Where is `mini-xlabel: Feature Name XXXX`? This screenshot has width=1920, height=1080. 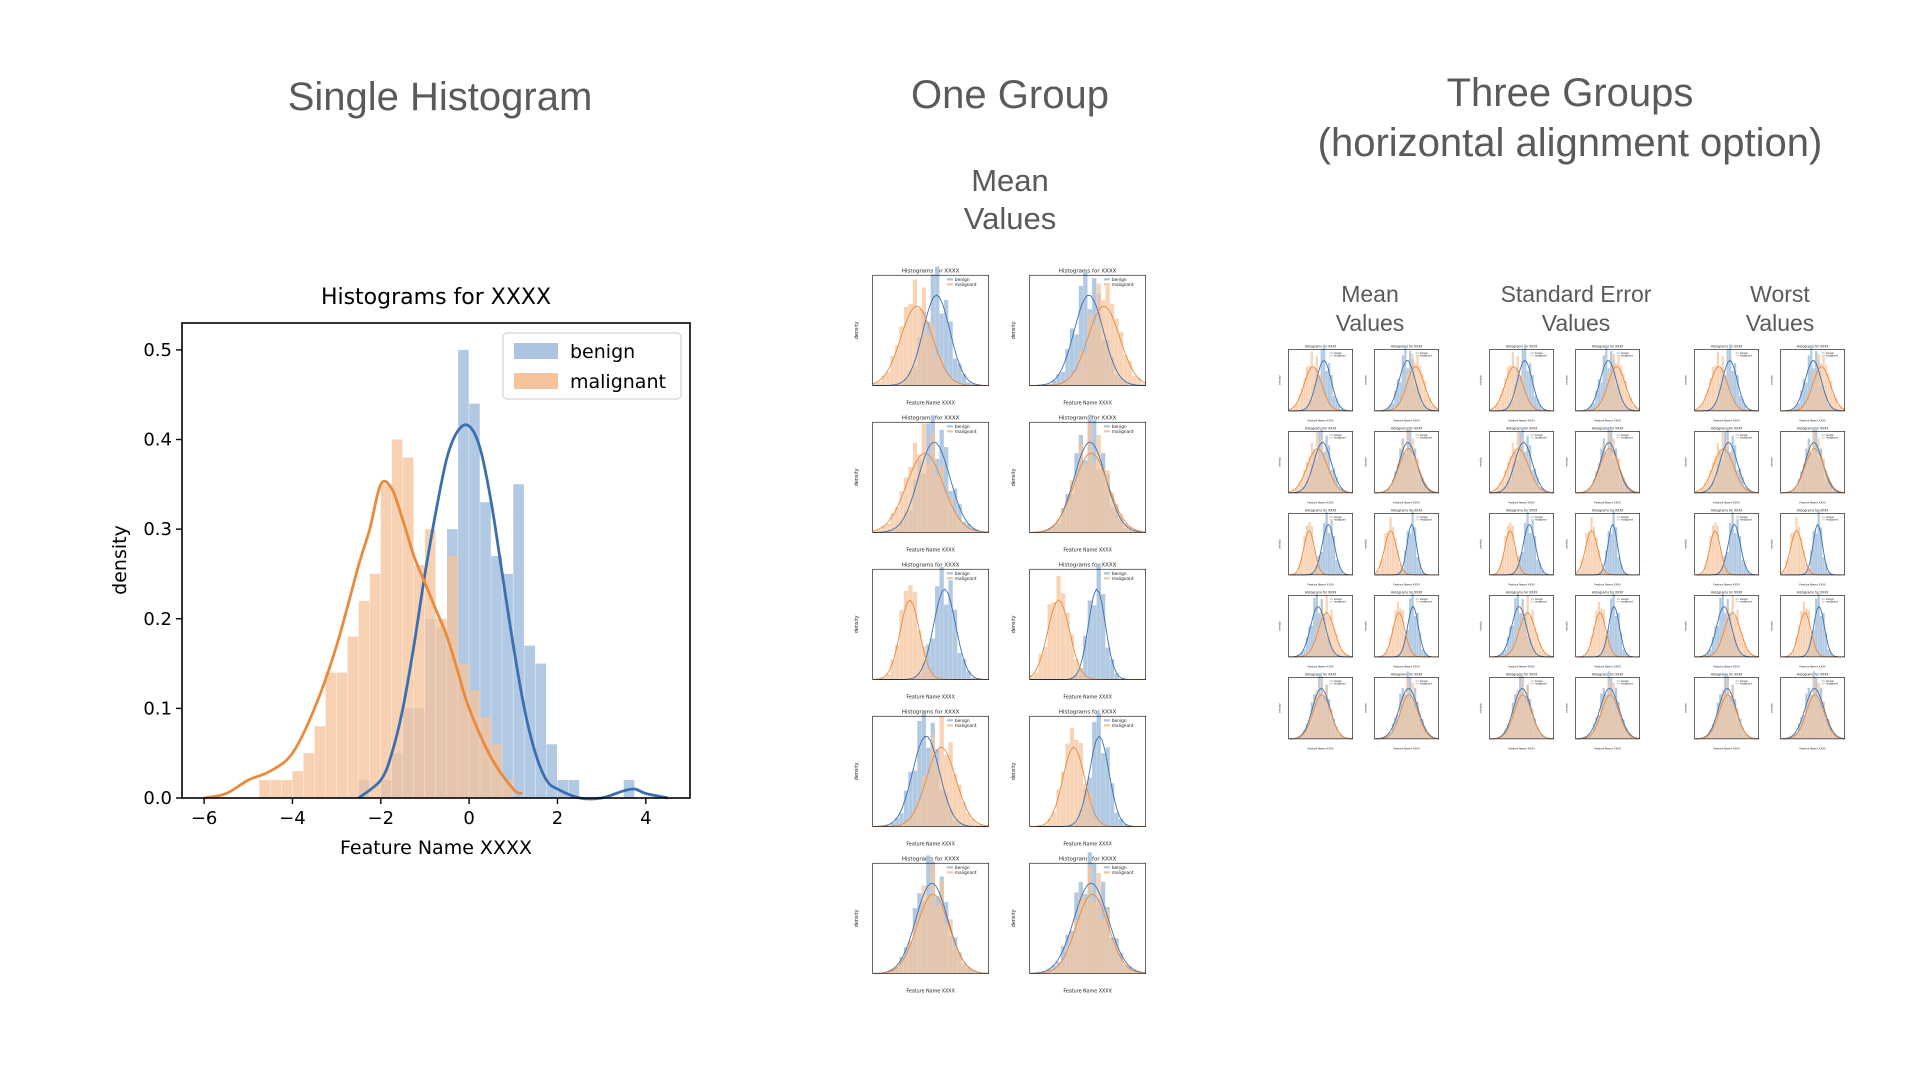
mini-xlabel: Feature Name XXXX is located at coordinates (930, 404).